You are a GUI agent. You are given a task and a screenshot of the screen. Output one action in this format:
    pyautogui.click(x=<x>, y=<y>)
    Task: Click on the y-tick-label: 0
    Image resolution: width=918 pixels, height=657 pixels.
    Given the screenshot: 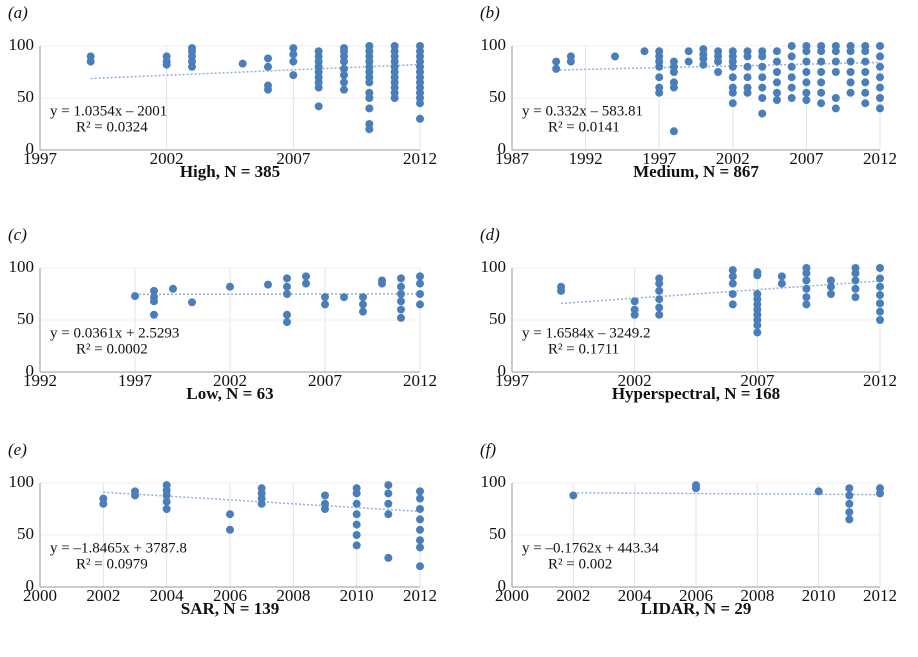 What is the action you would take?
    pyautogui.click(x=30, y=585)
    